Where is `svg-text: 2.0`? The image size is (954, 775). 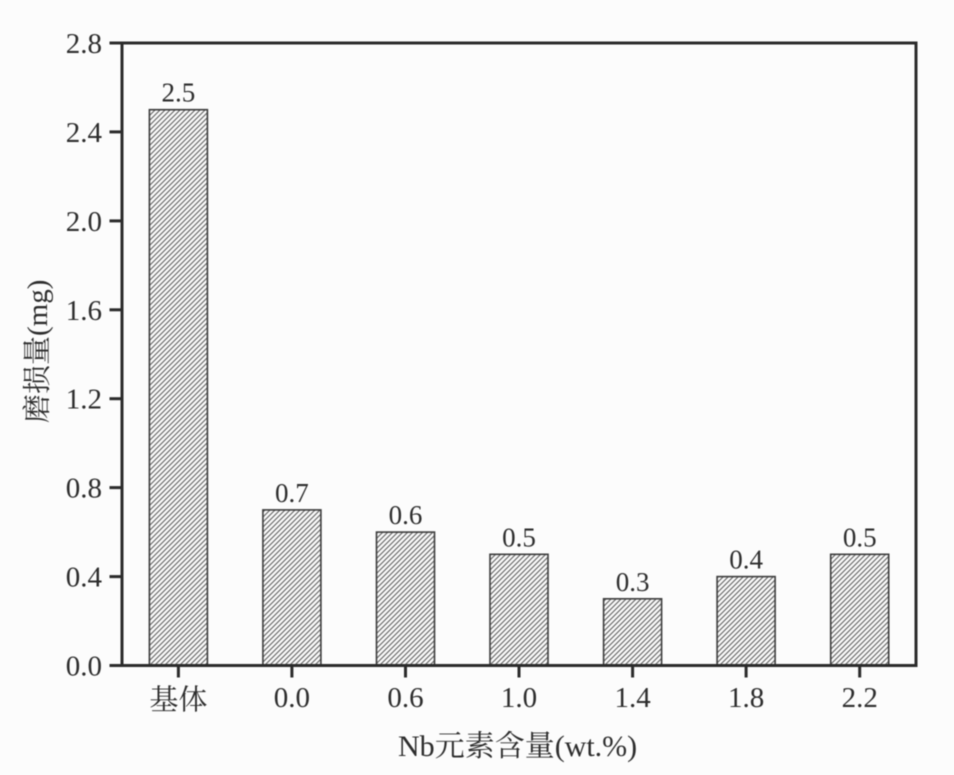 svg-text: 2.0 is located at coordinates (84, 222).